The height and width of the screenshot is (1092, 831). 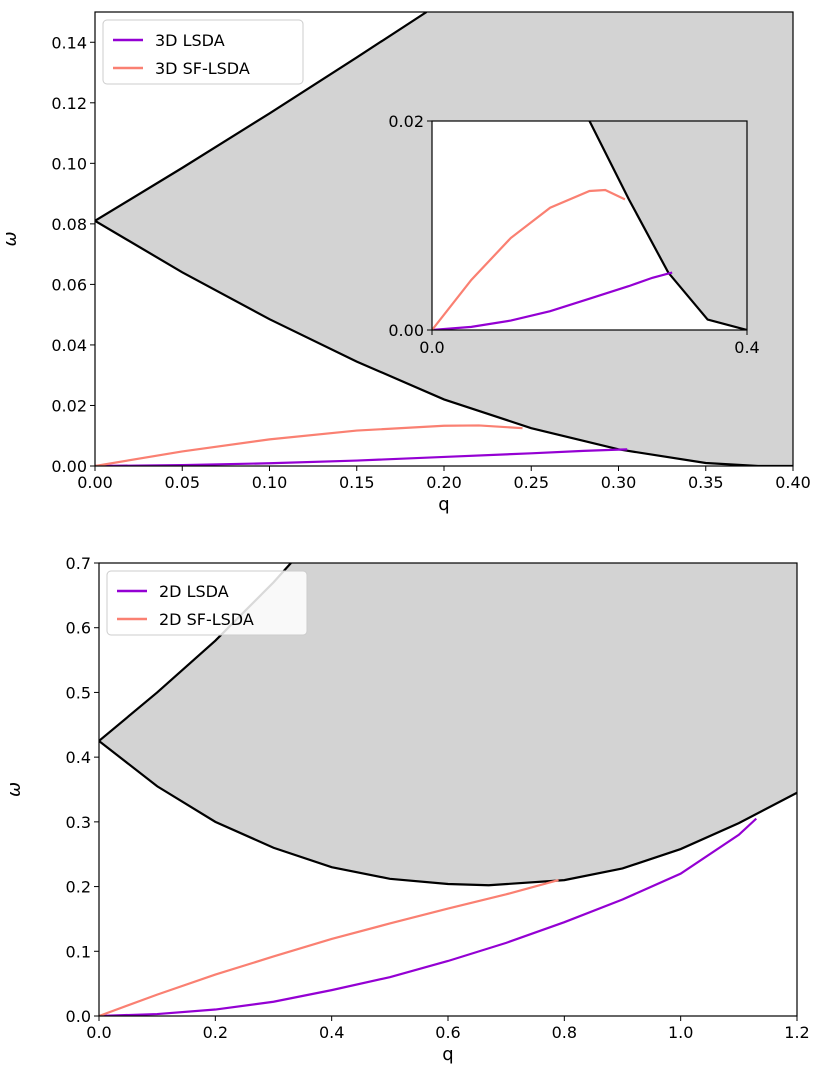 I want to click on y-tick-label: 0.14, so click(x=69, y=42).